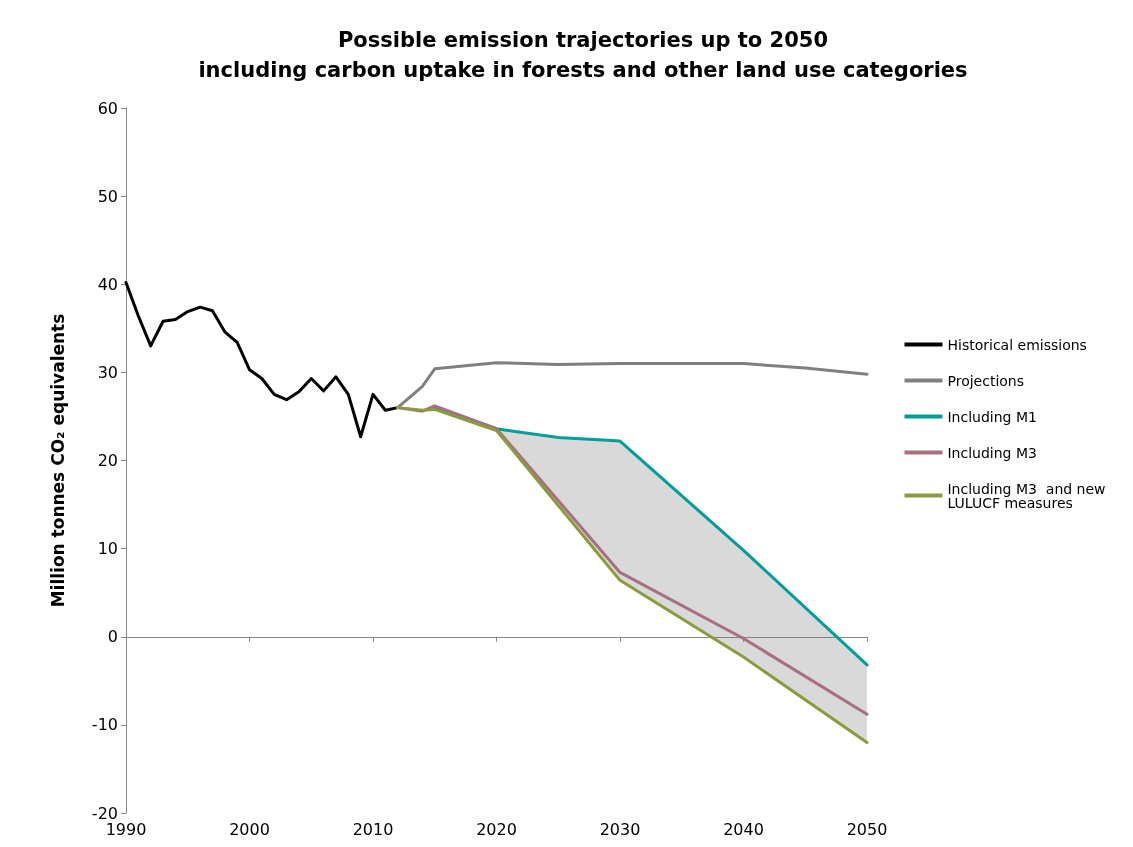 This screenshot has width=1133, height=847. I want to click on y-tick-label: 20, so click(107, 460).